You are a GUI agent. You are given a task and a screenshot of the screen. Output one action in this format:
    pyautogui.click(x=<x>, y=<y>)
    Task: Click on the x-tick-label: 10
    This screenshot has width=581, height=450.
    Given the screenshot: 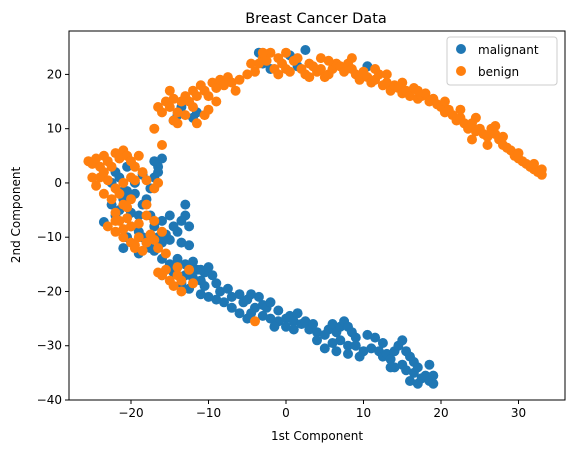 What is the action you would take?
    pyautogui.click(x=363, y=413)
    